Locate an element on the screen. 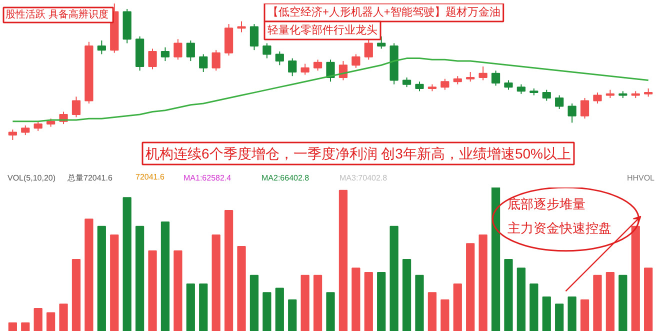 Image resolution: width=660 pixels, height=331 pixels. text: HHVOL is located at coordinates (641, 178).